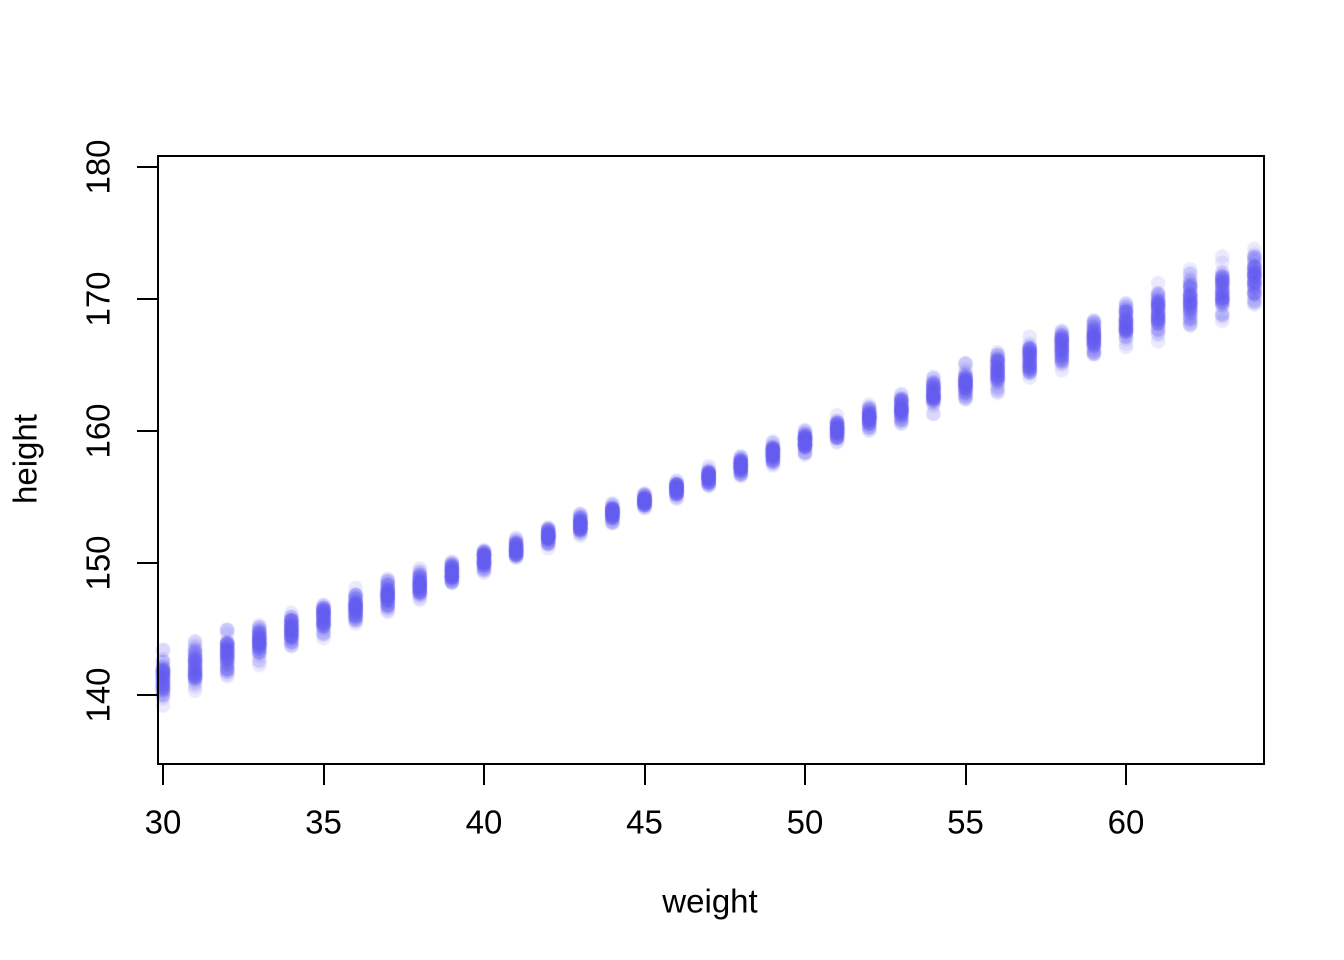 The height and width of the screenshot is (960, 1344). What do you see at coordinates (98, 299) in the screenshot?
I see `y-tick-label: 170` at bounding box center [98, 299].